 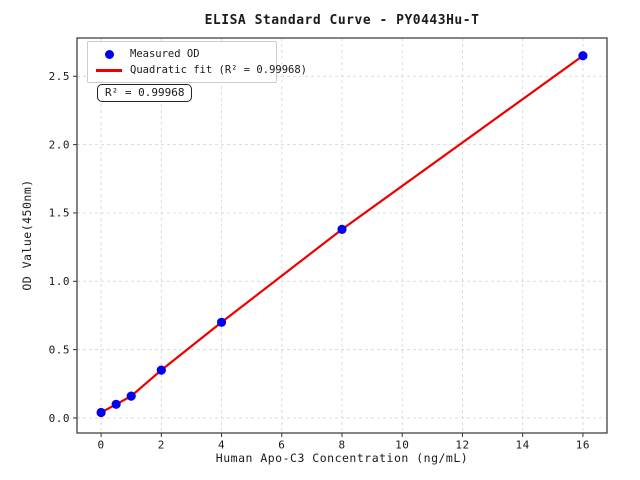 I want to click on y-tick-label: 1.5, so click(x=59, y=213).